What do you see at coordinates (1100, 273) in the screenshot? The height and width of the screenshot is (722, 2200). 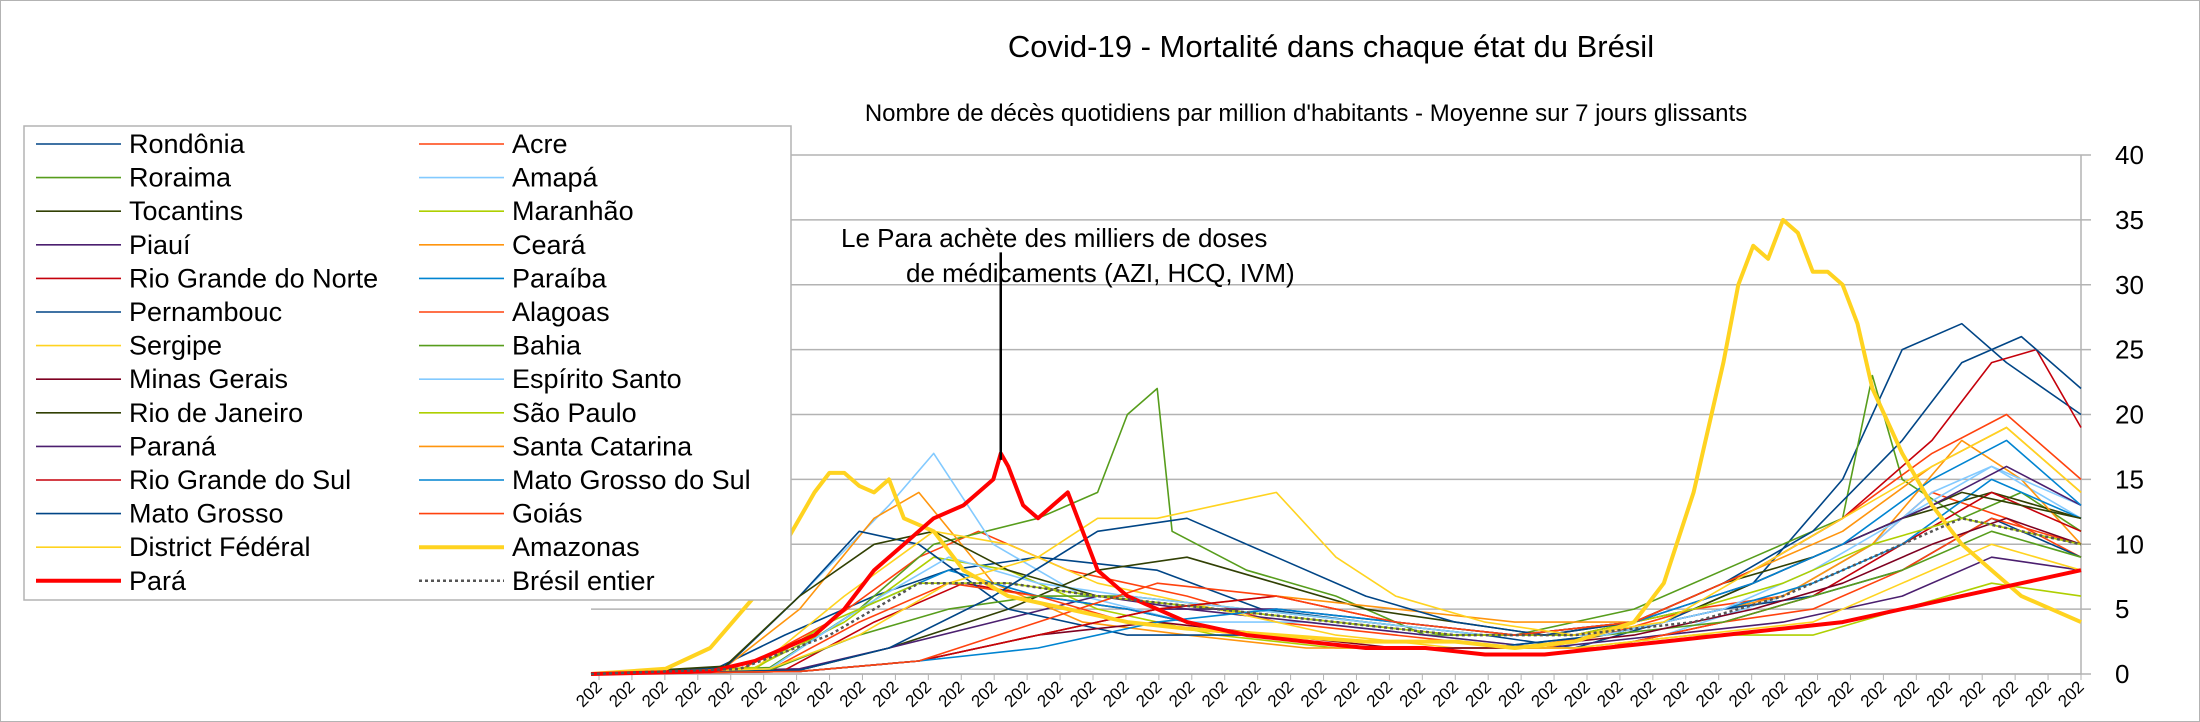 I see `annotation-line-2: de médicaments (AZI, HCQ, IVM)` at bounding box center [1100, 273].